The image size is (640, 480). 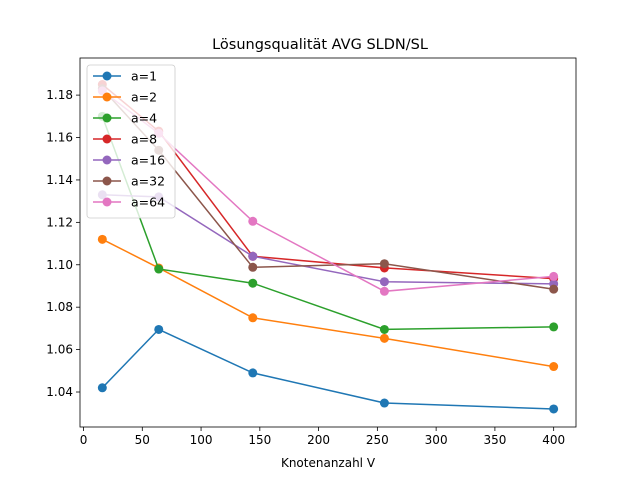 I want to click on y-tick-label: 1.12, so click(x=59, y=222).